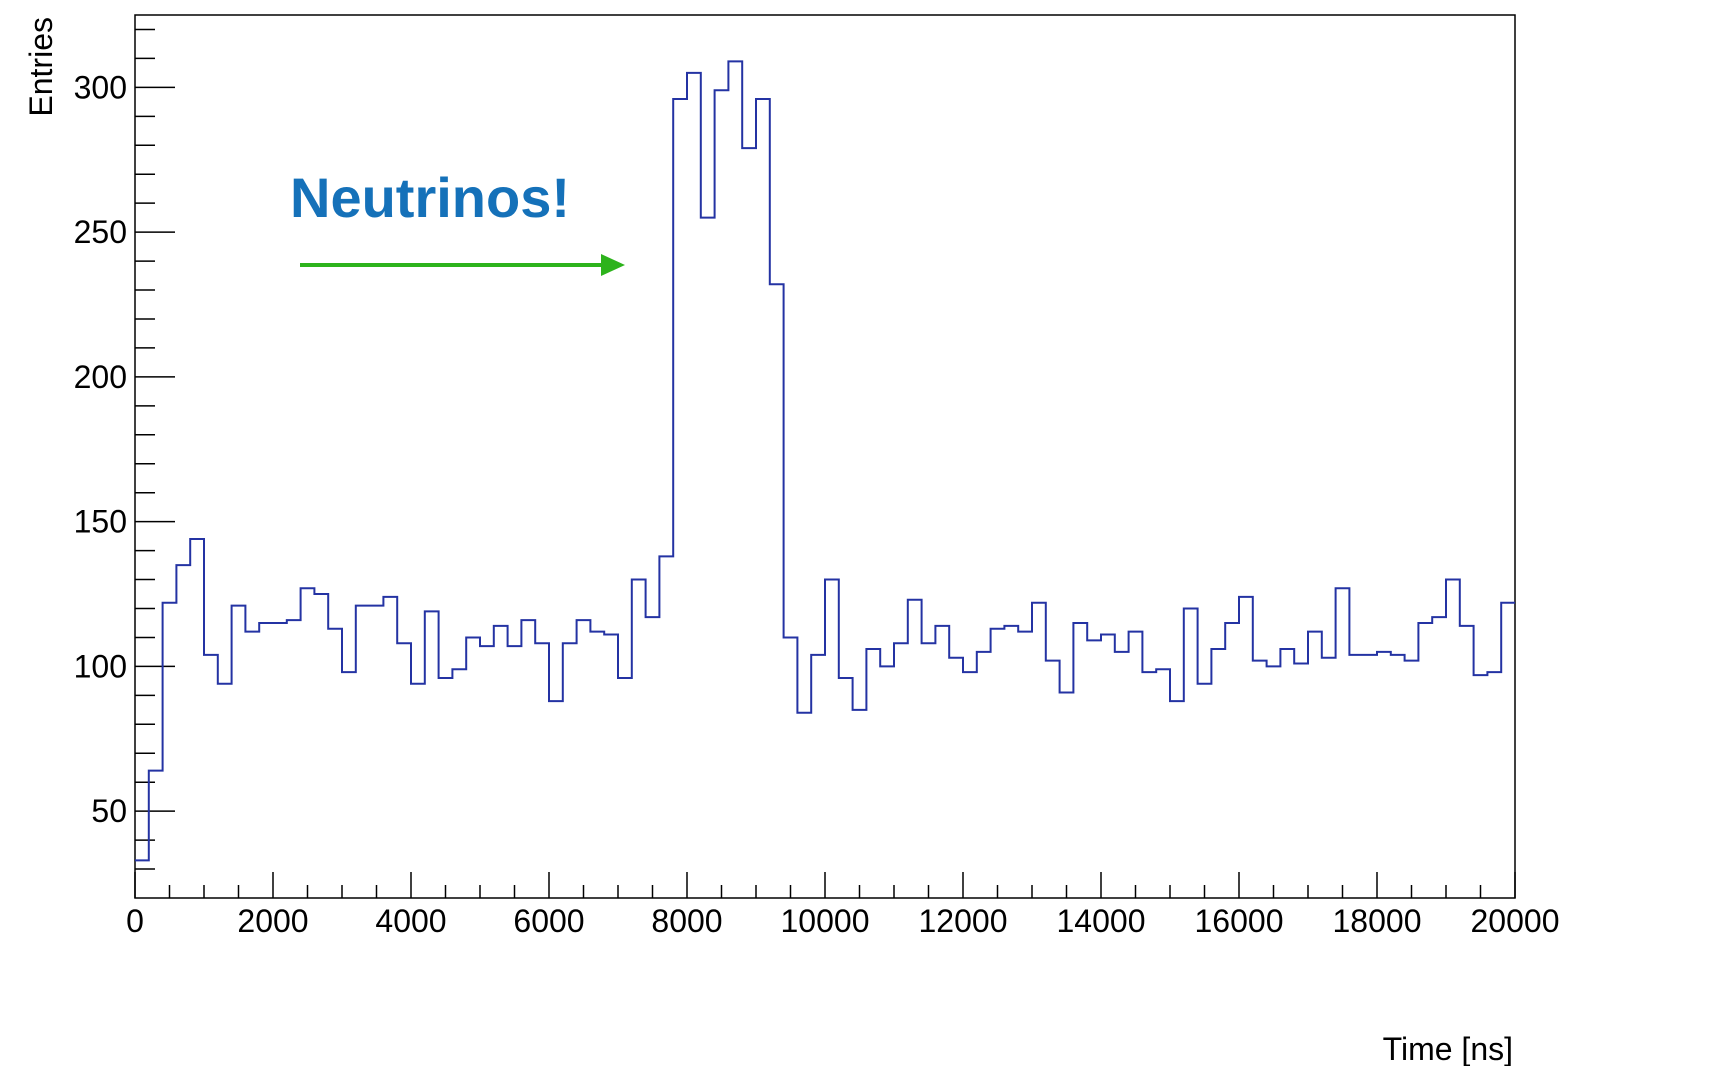 This screenshot has height=1066, width=1722. I want to click on y-tick-label: 50, so click(109, 811).